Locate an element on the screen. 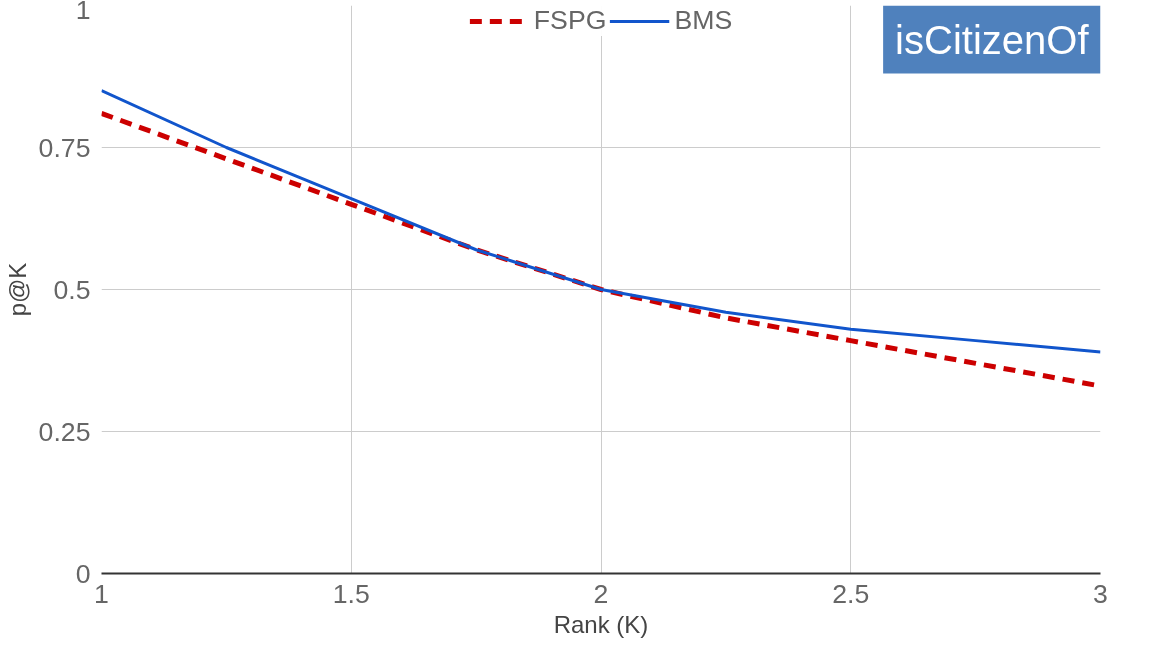 Image resolution: width=1173 pixels, height=649 pixels. y-tick-label: 0.25 is located at coordinates (64, 431).